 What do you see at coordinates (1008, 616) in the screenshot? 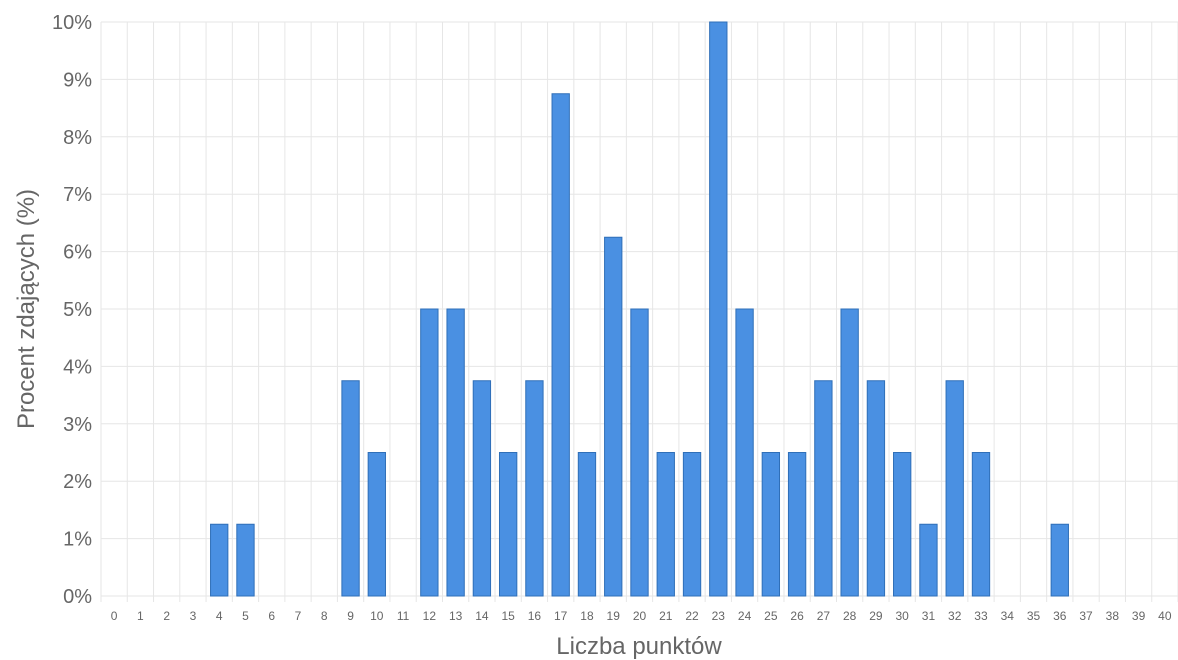
I see `x-tick-label: 34` at bounding box center [1008, 616].